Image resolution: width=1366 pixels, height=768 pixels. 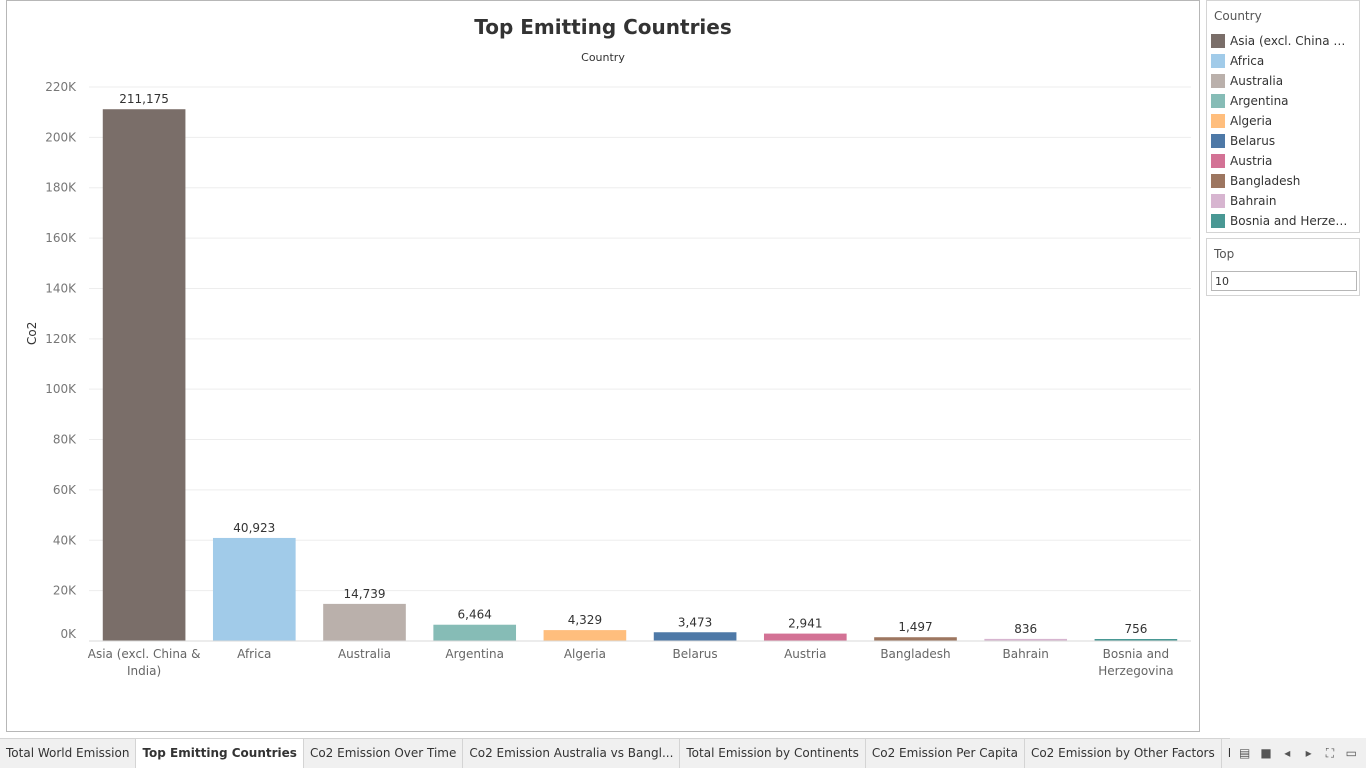 I want to click on data-label: 2,941, so click(x=805, y=624).